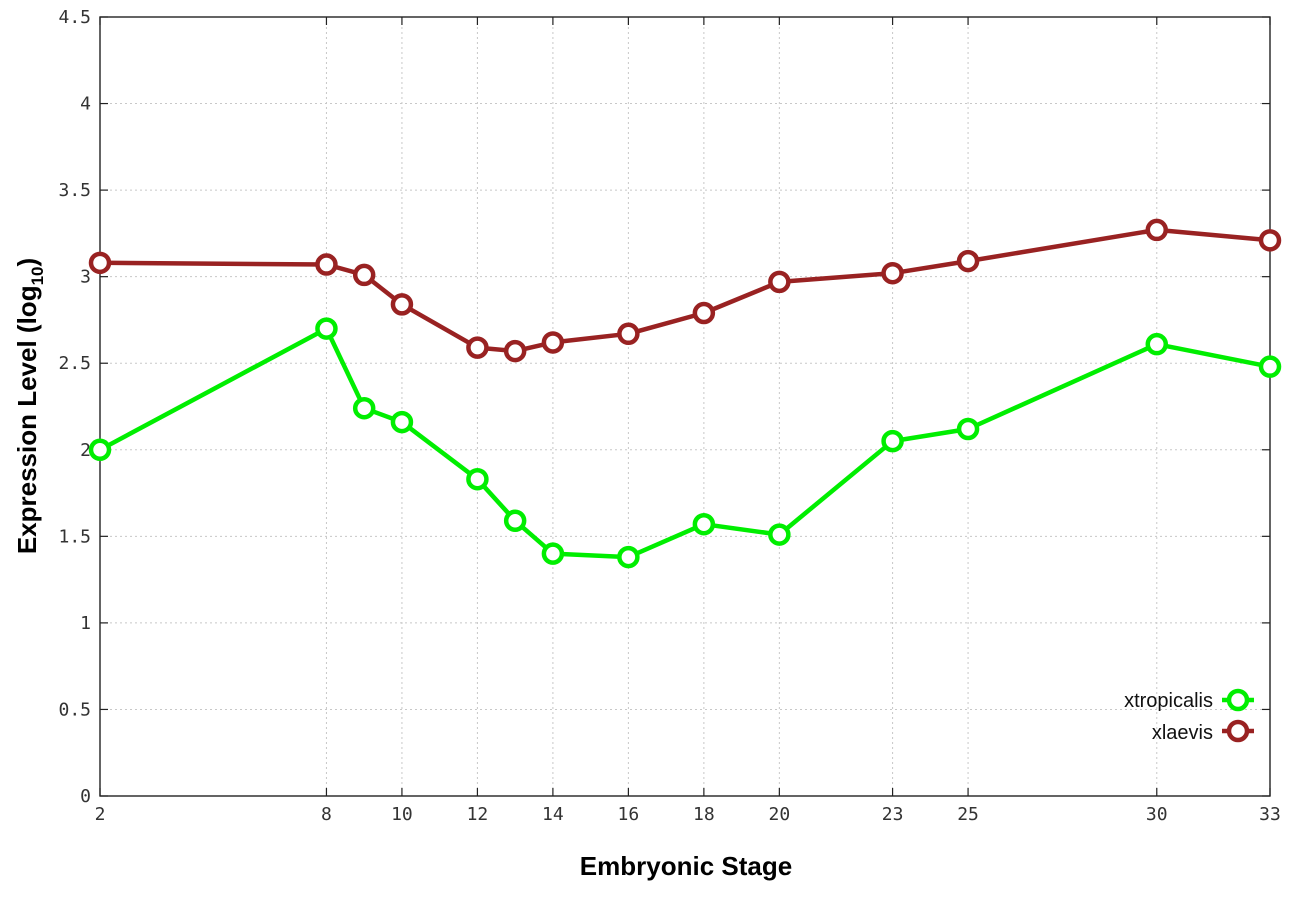 This screenshot has width=1296, height=907. I want to click on y-axis-title-subscript: 10, so click(37, 276).